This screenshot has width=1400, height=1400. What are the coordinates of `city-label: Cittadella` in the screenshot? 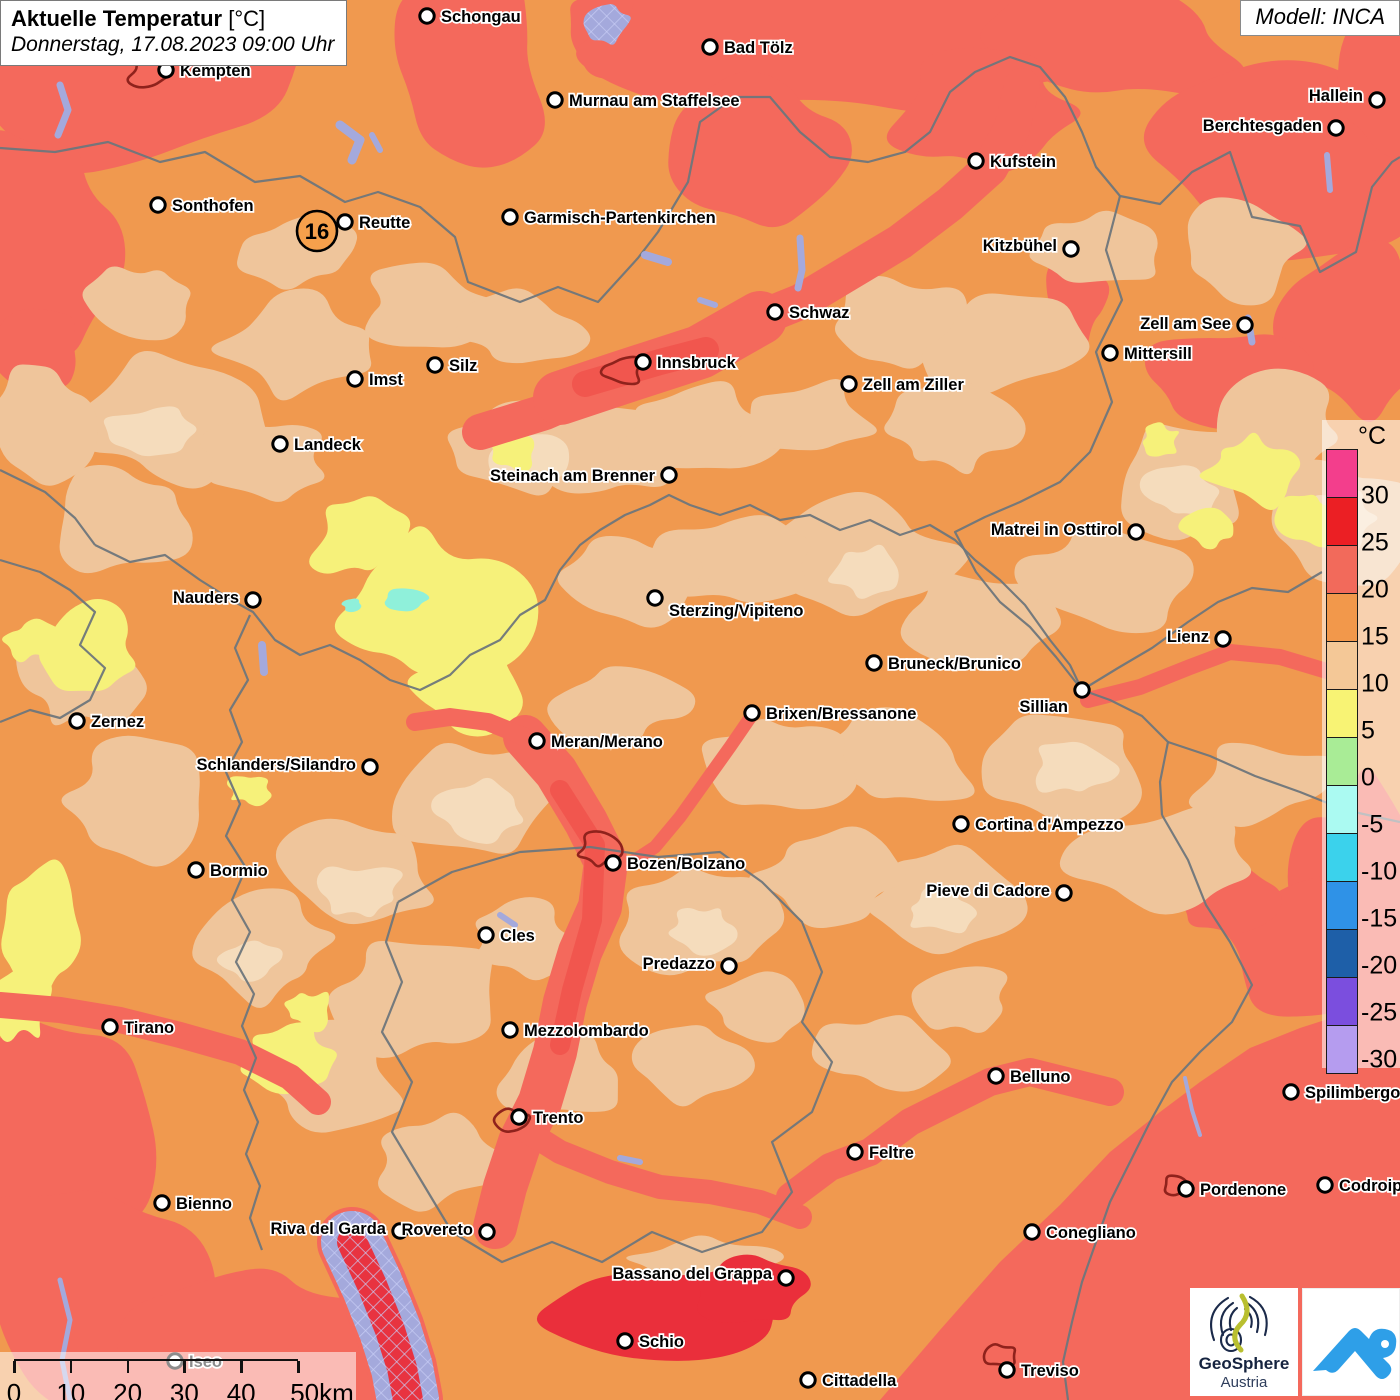 It's located at (859, 1381).